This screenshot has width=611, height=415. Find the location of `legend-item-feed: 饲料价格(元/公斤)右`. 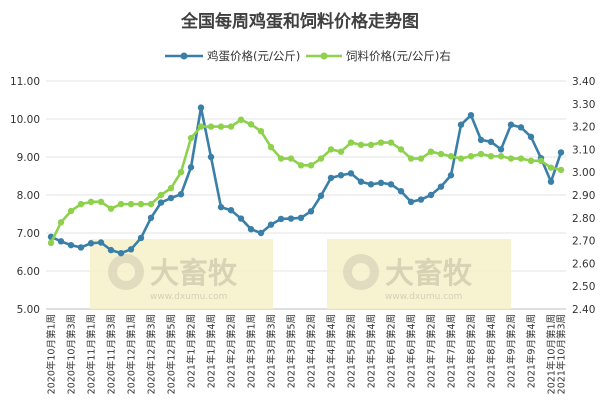

legend-item-feed: 饲料价格(元/公斤)右 is located at coordinates (378, 56).